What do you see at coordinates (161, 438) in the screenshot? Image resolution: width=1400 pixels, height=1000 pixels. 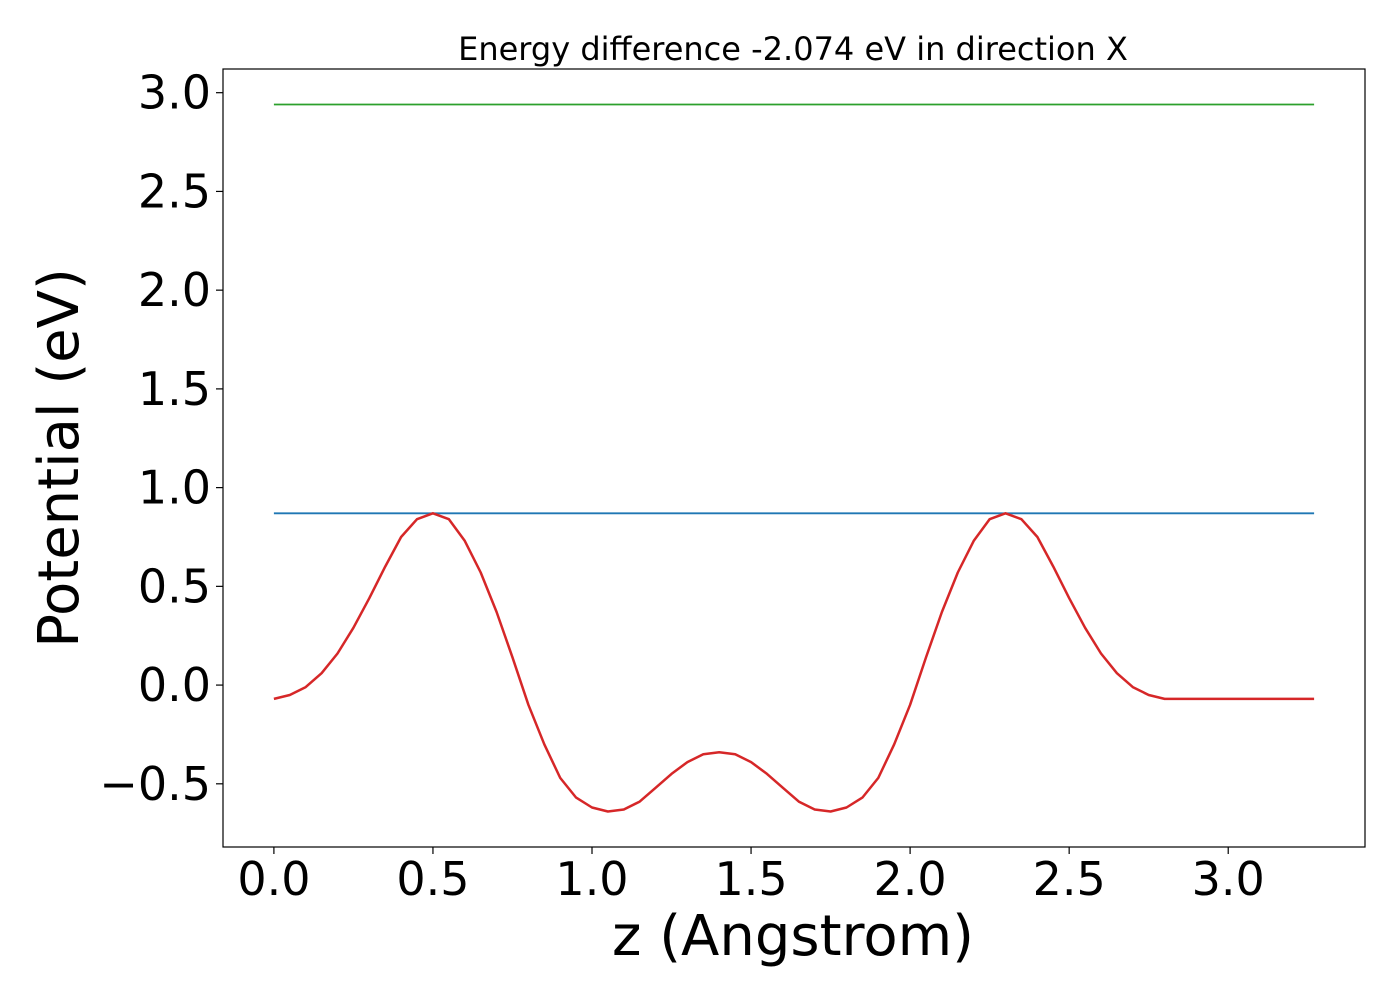 I see `y-axis: −0.5 0.0 0.5 1.0 1.5 2.0 2.5 3.0` at bounding box center [161, 438].